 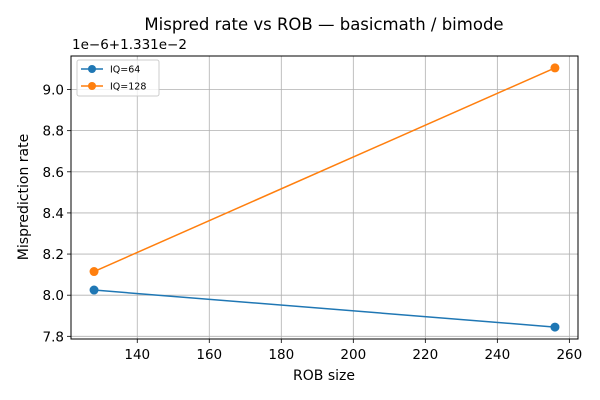 What do you see at coordinates (497, 355) in the screenshot?
I see `x-tick-label: 240` at bounding box center [497, 355].